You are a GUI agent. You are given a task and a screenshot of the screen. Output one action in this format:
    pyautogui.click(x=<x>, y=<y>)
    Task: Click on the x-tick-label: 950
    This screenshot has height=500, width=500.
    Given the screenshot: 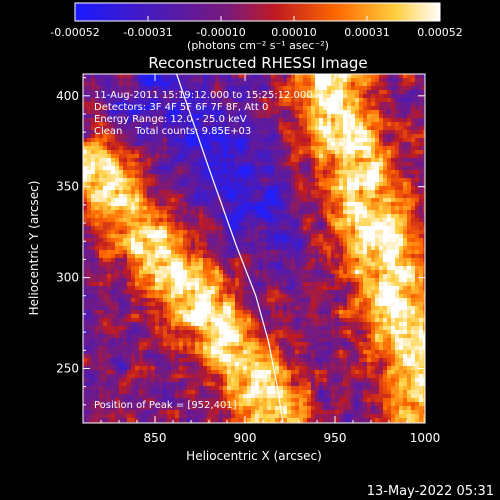 What is the action you would take?
    pyautogui.click(x=335, y=438)
    